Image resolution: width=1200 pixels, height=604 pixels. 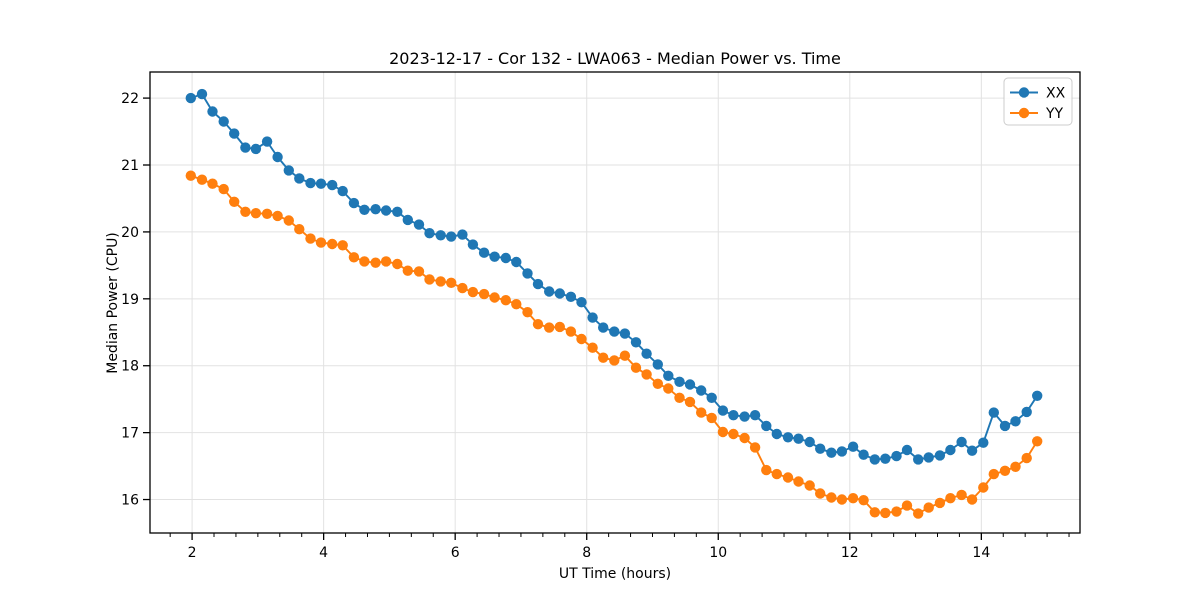 I want to click on legend-marker-sample, so click(x=1024, y=92).